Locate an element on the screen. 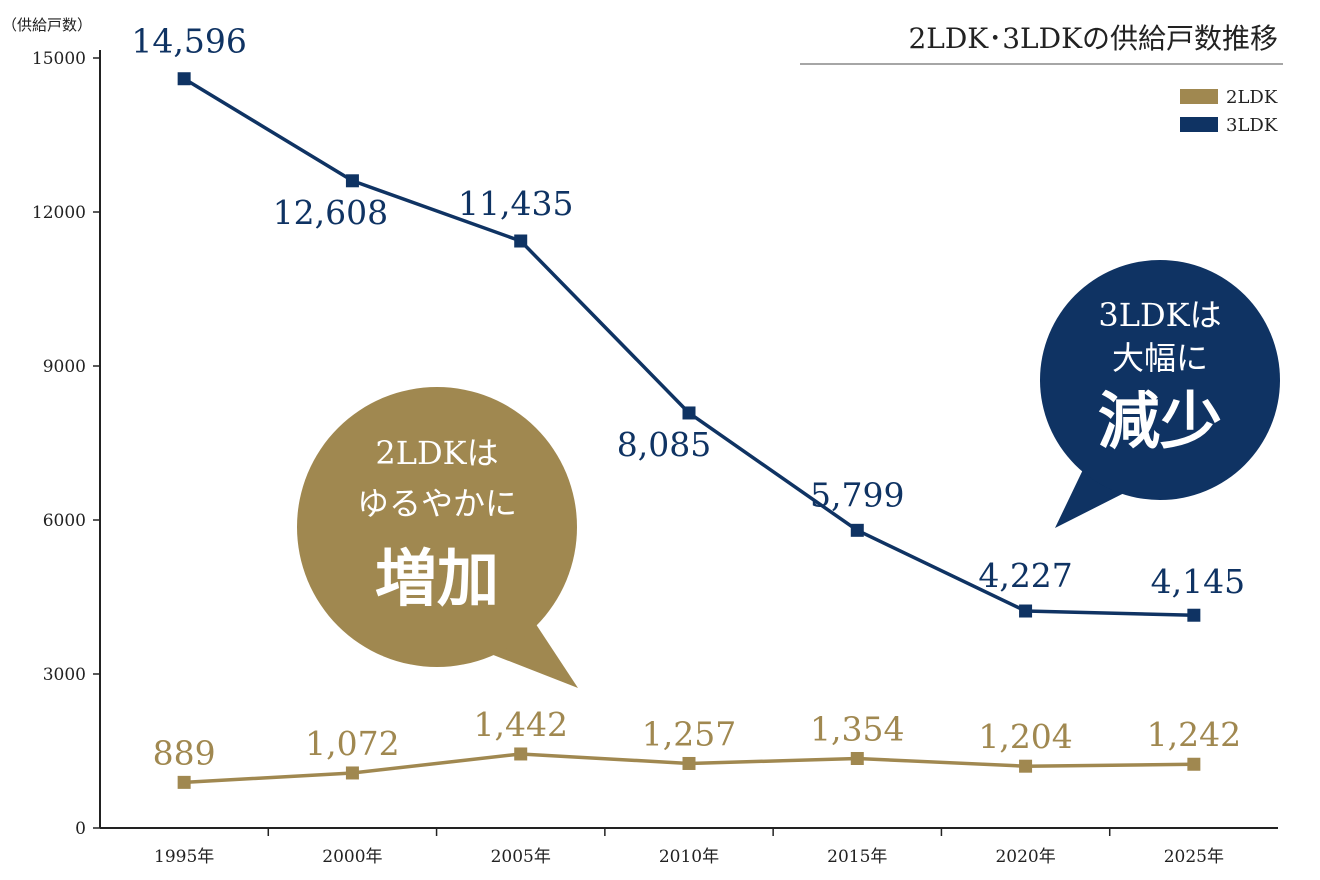 The image size is (1320, 880). y-tick-label: 15000 is located at coordinates (59, 59).